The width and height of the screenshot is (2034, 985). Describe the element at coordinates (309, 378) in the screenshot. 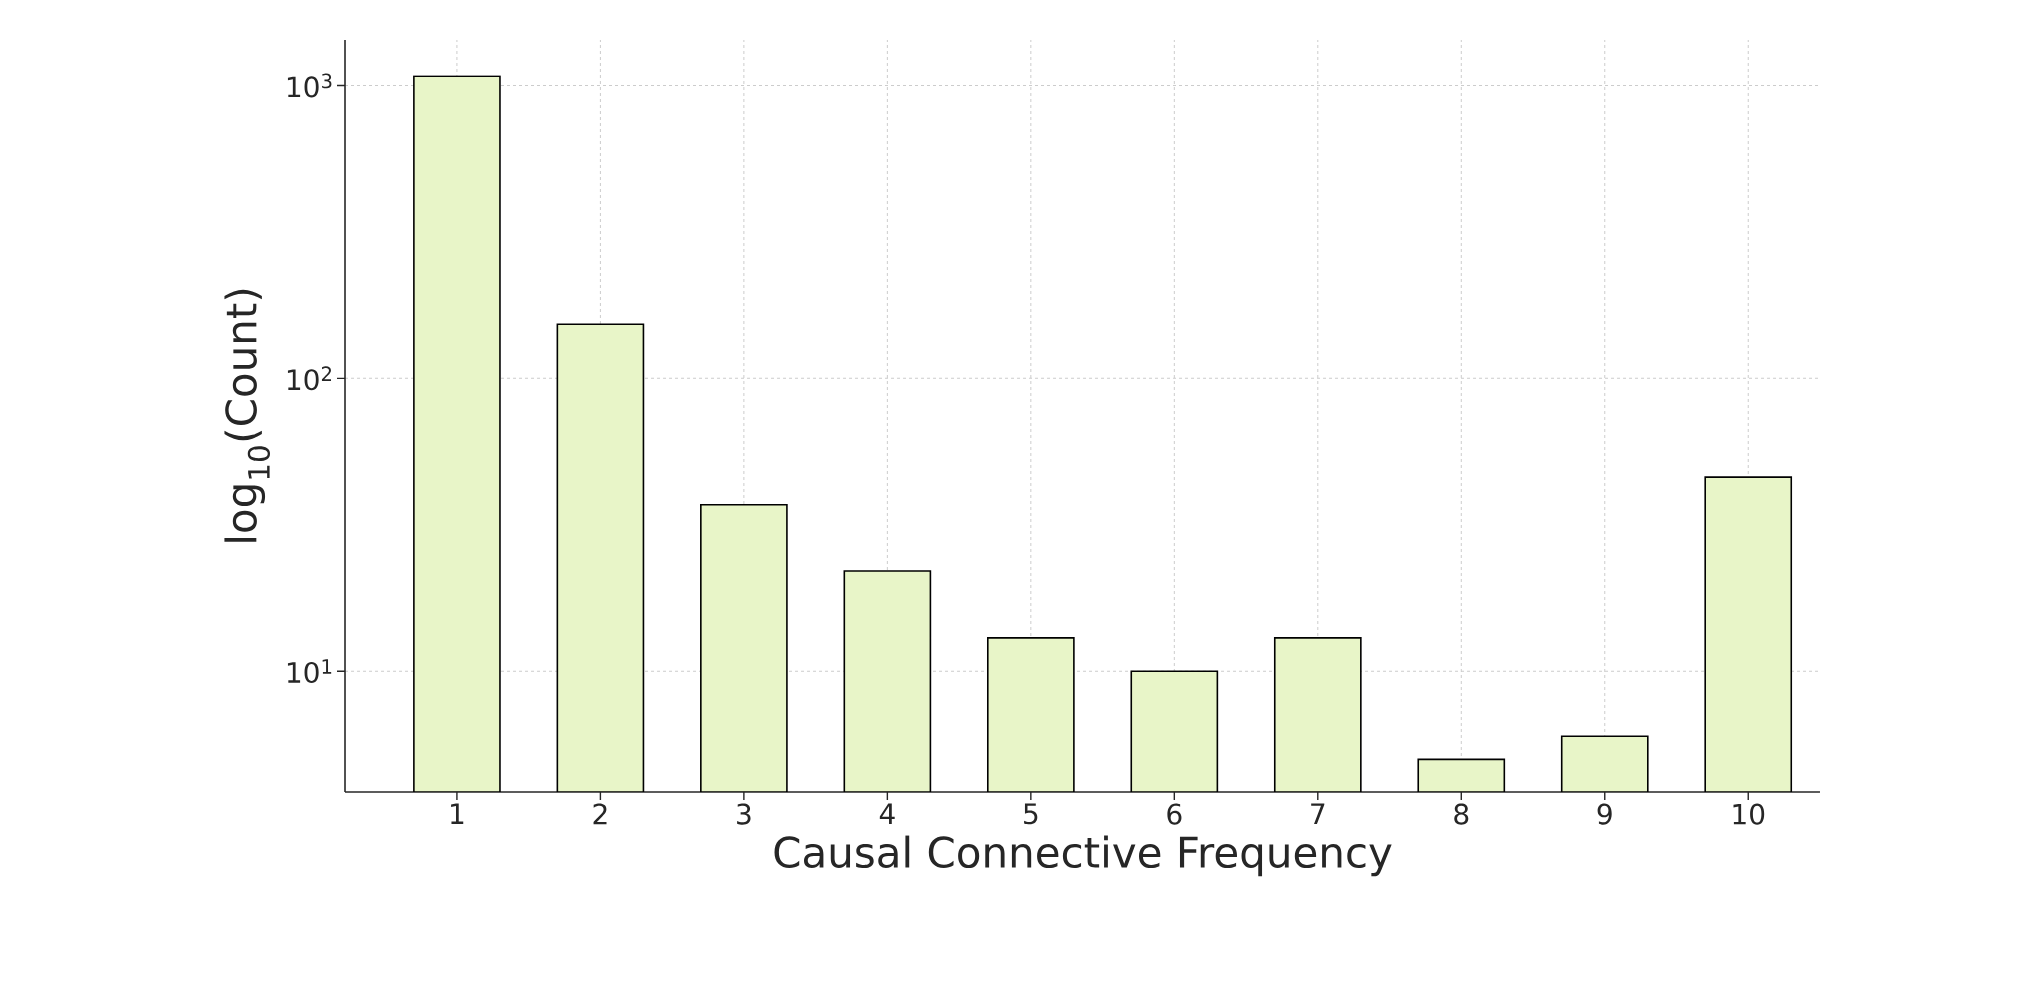

I see `y-tick-label: 10$^{2}$` at that location.